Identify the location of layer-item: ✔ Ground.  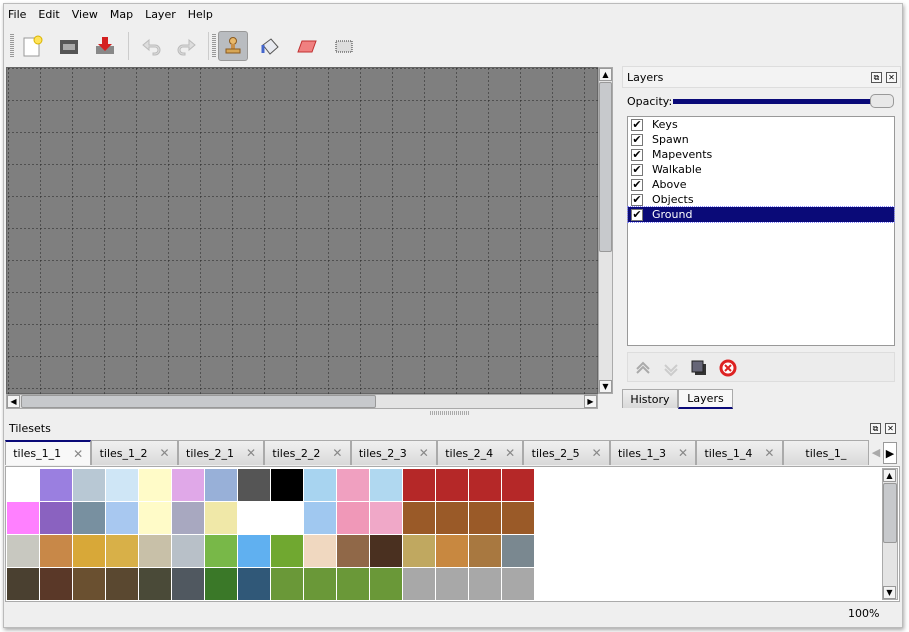
(761, 214).